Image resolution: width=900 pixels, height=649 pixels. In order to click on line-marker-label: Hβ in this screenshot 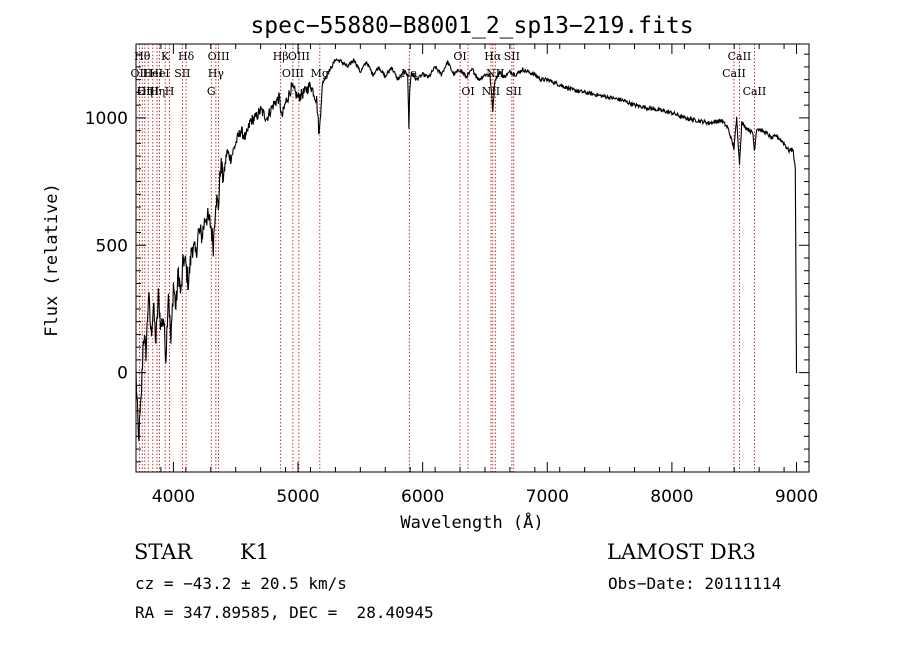, I will do `click(281, 56)`.